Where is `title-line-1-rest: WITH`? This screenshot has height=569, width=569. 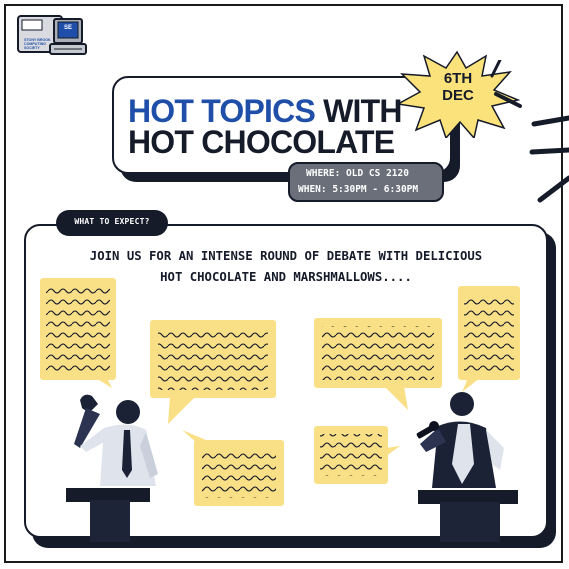 title-line-1-rest: WITH is located at coordinates (358, 111).